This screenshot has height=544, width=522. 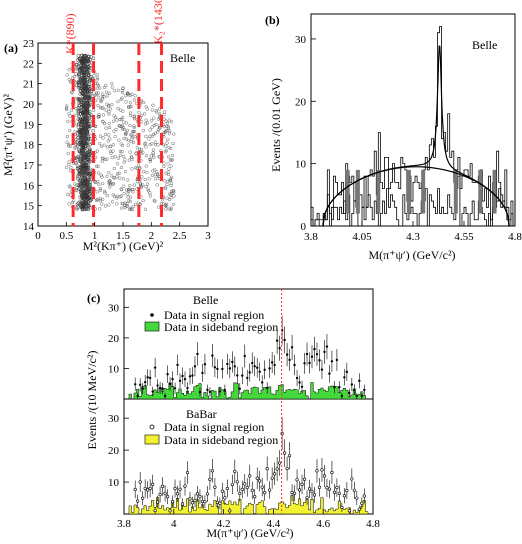 I want to click on sideband-bar, so click(x=480, y=191).